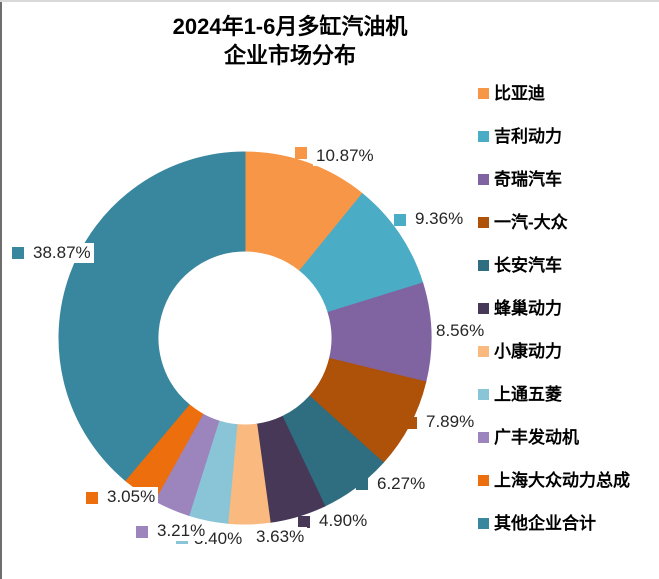 The width and height of the screenshot is (659, 579). Describe the element at coordinates (439, 219) in the screenshot. I see `data-label-吉利动力: 9.36%` at that location.